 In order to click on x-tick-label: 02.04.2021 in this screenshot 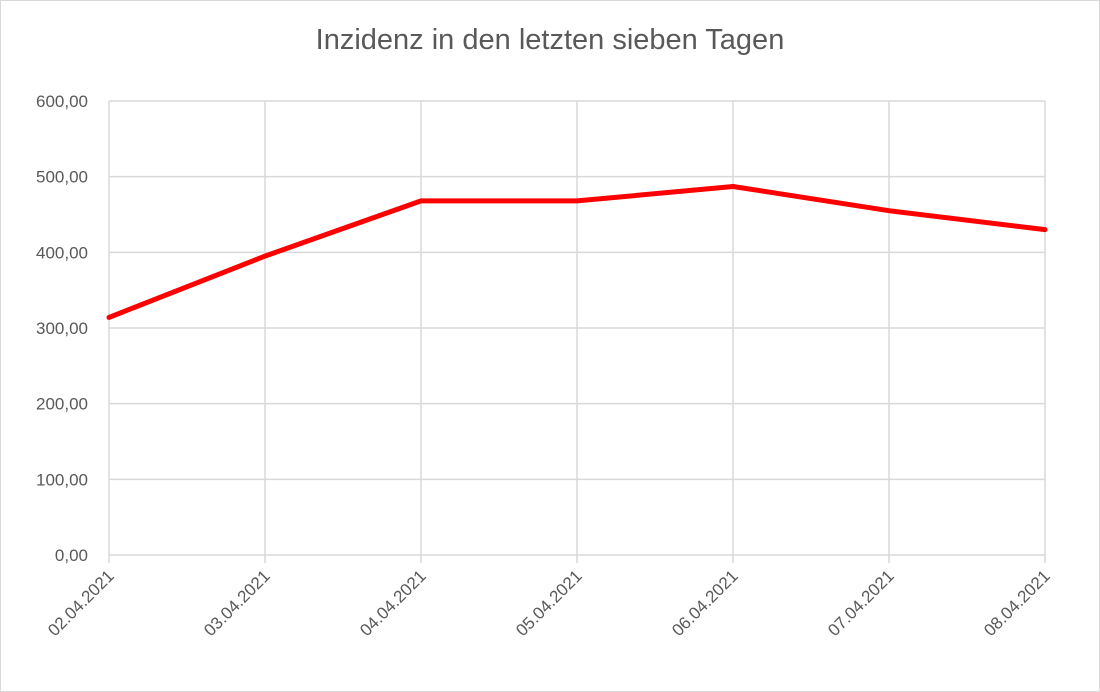, I will do `click(81, 603)`.